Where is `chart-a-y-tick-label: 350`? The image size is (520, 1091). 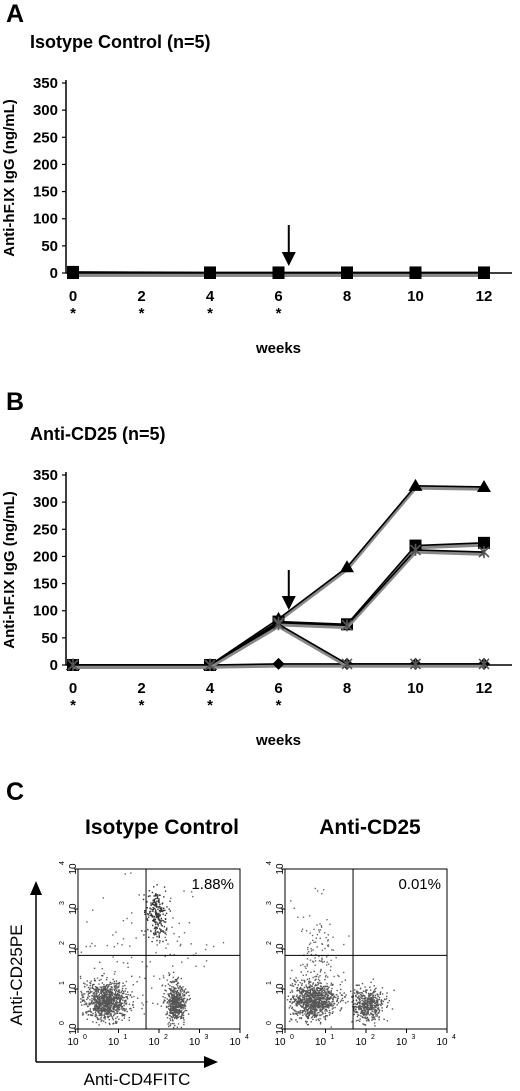 chart-a-y-tick-label: 350 is located at coordinates (45, 83).